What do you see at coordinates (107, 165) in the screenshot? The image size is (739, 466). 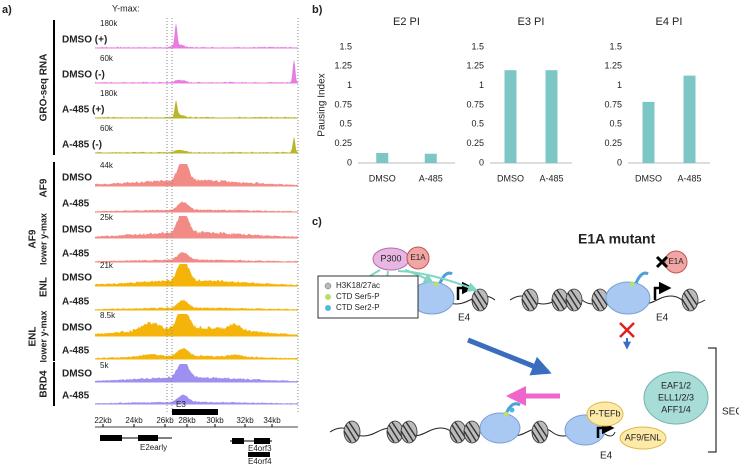 I see `ymax-label: 44k` at bounding box center [107, 165].